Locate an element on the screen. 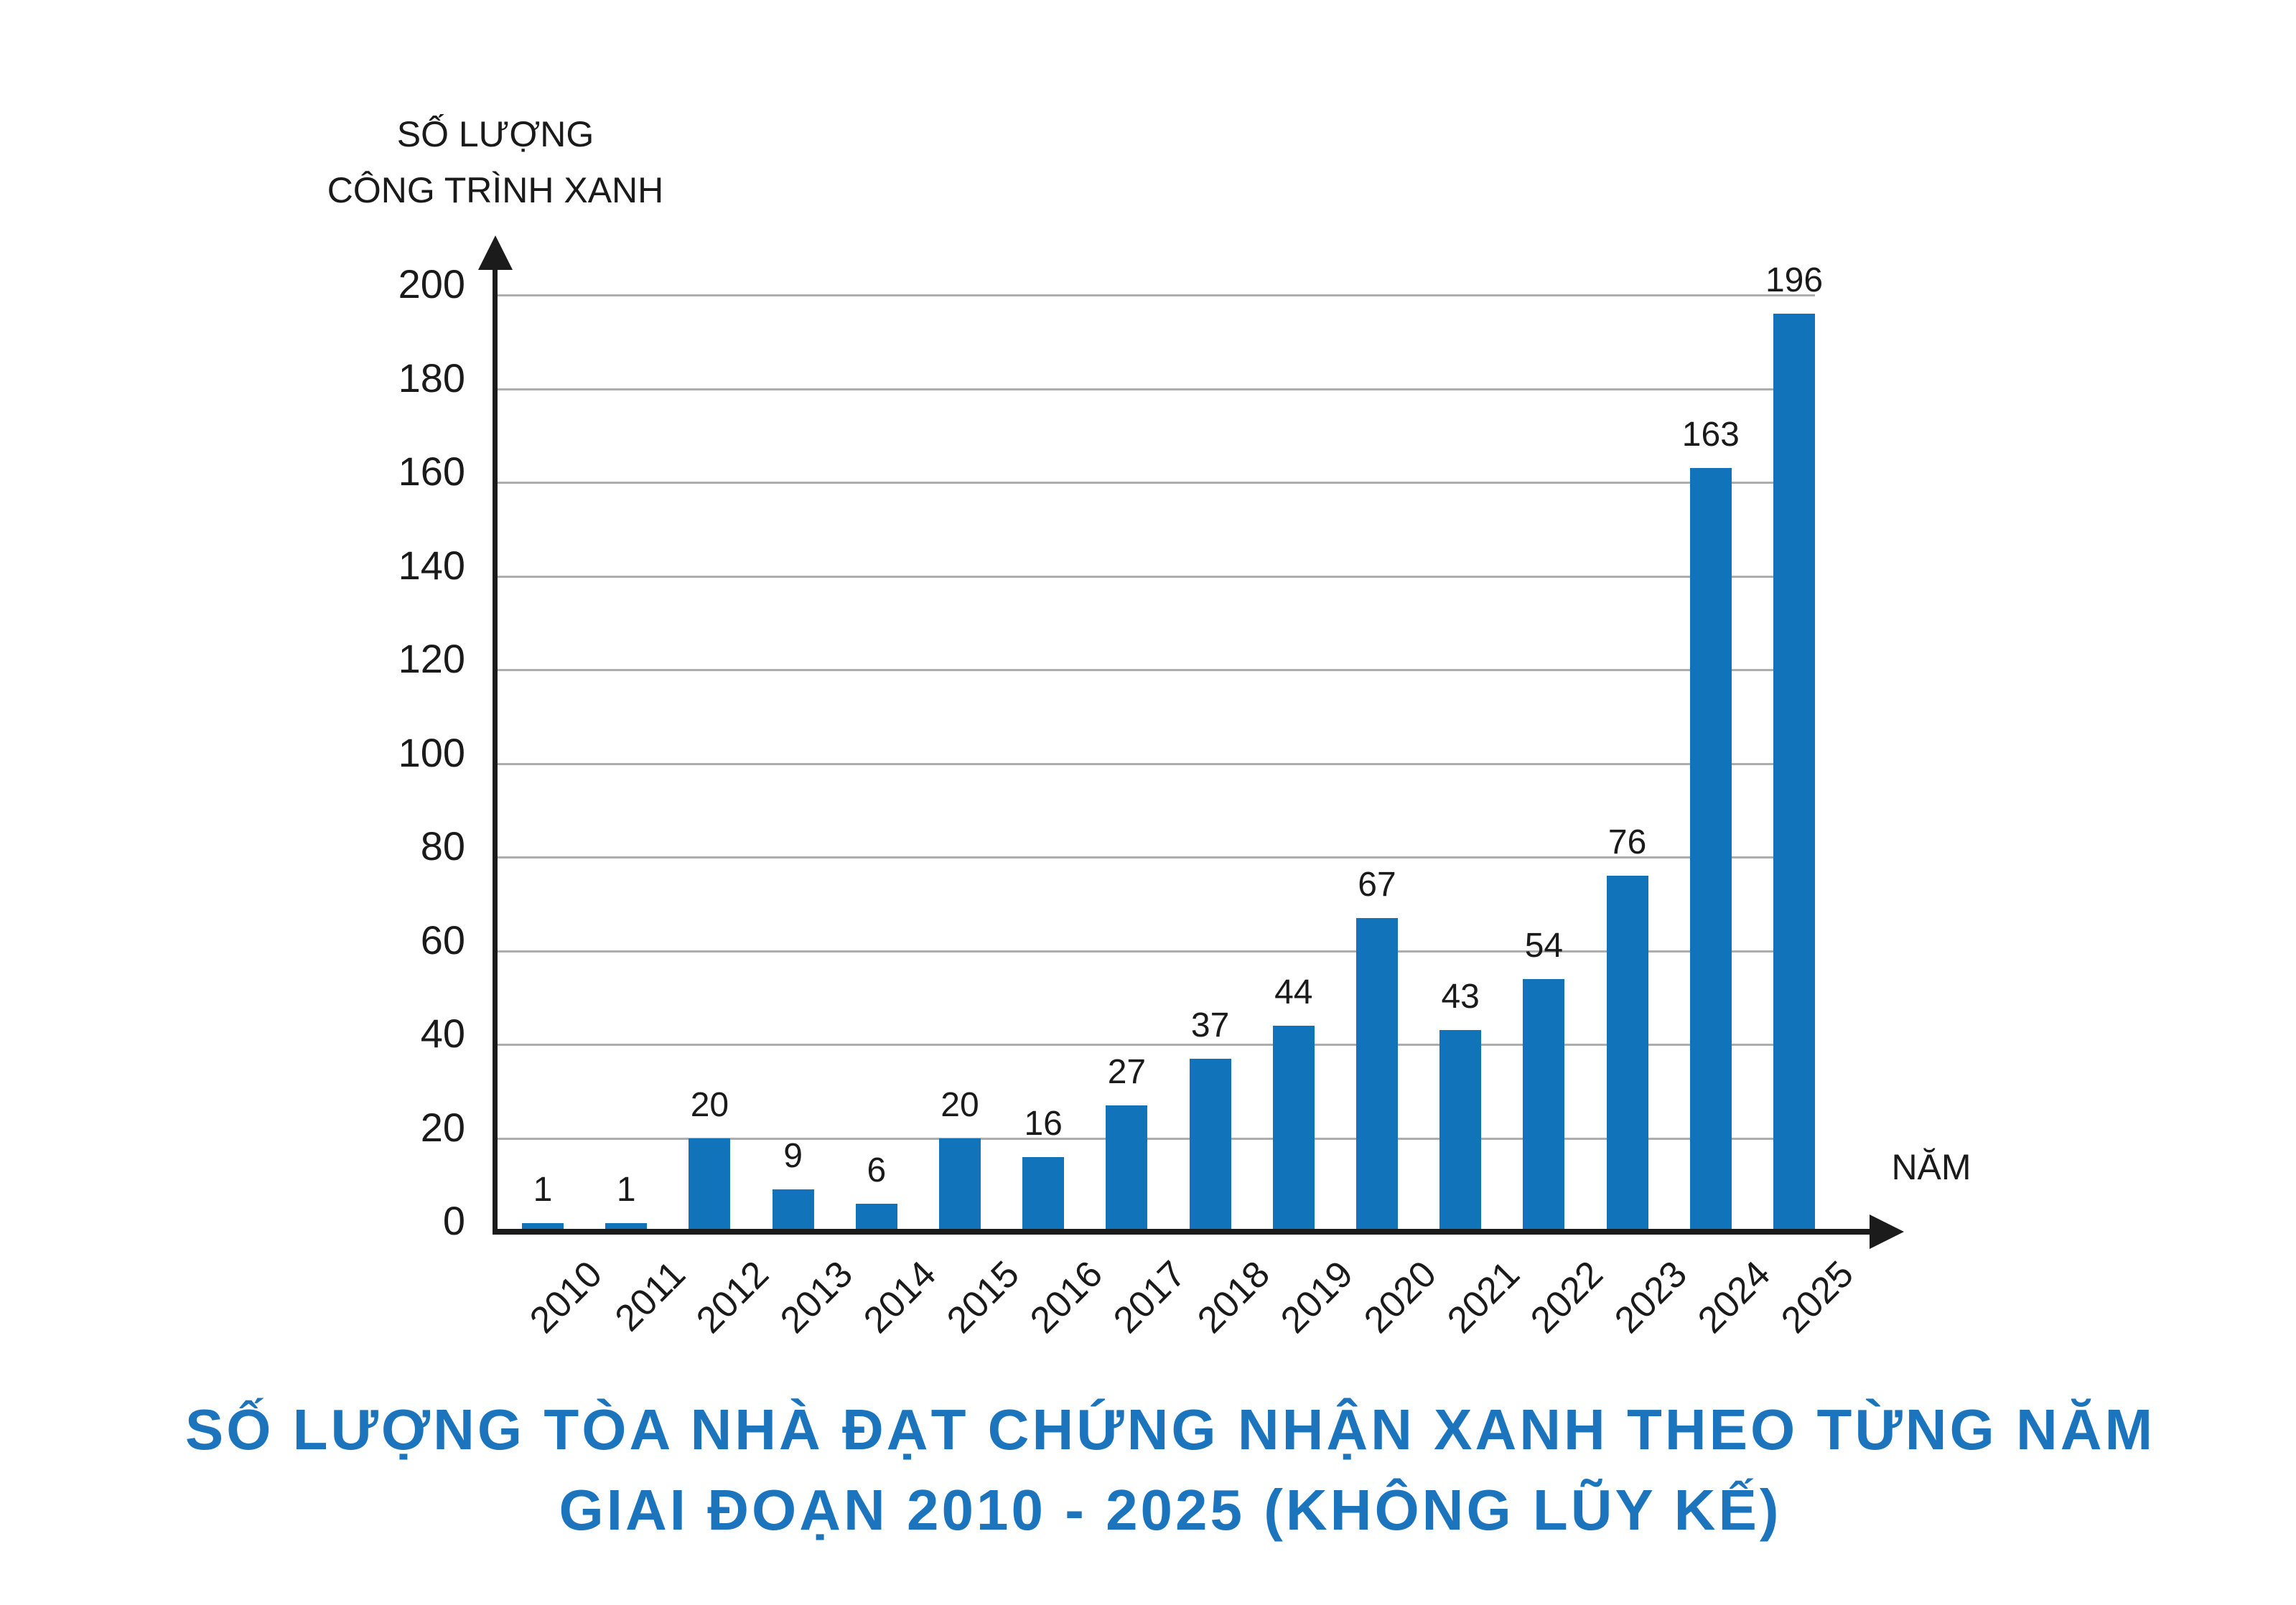 Image resolution: width=2296 pixels, height=1605 pixels. y-axis-line is located at coordinates (495, 749).